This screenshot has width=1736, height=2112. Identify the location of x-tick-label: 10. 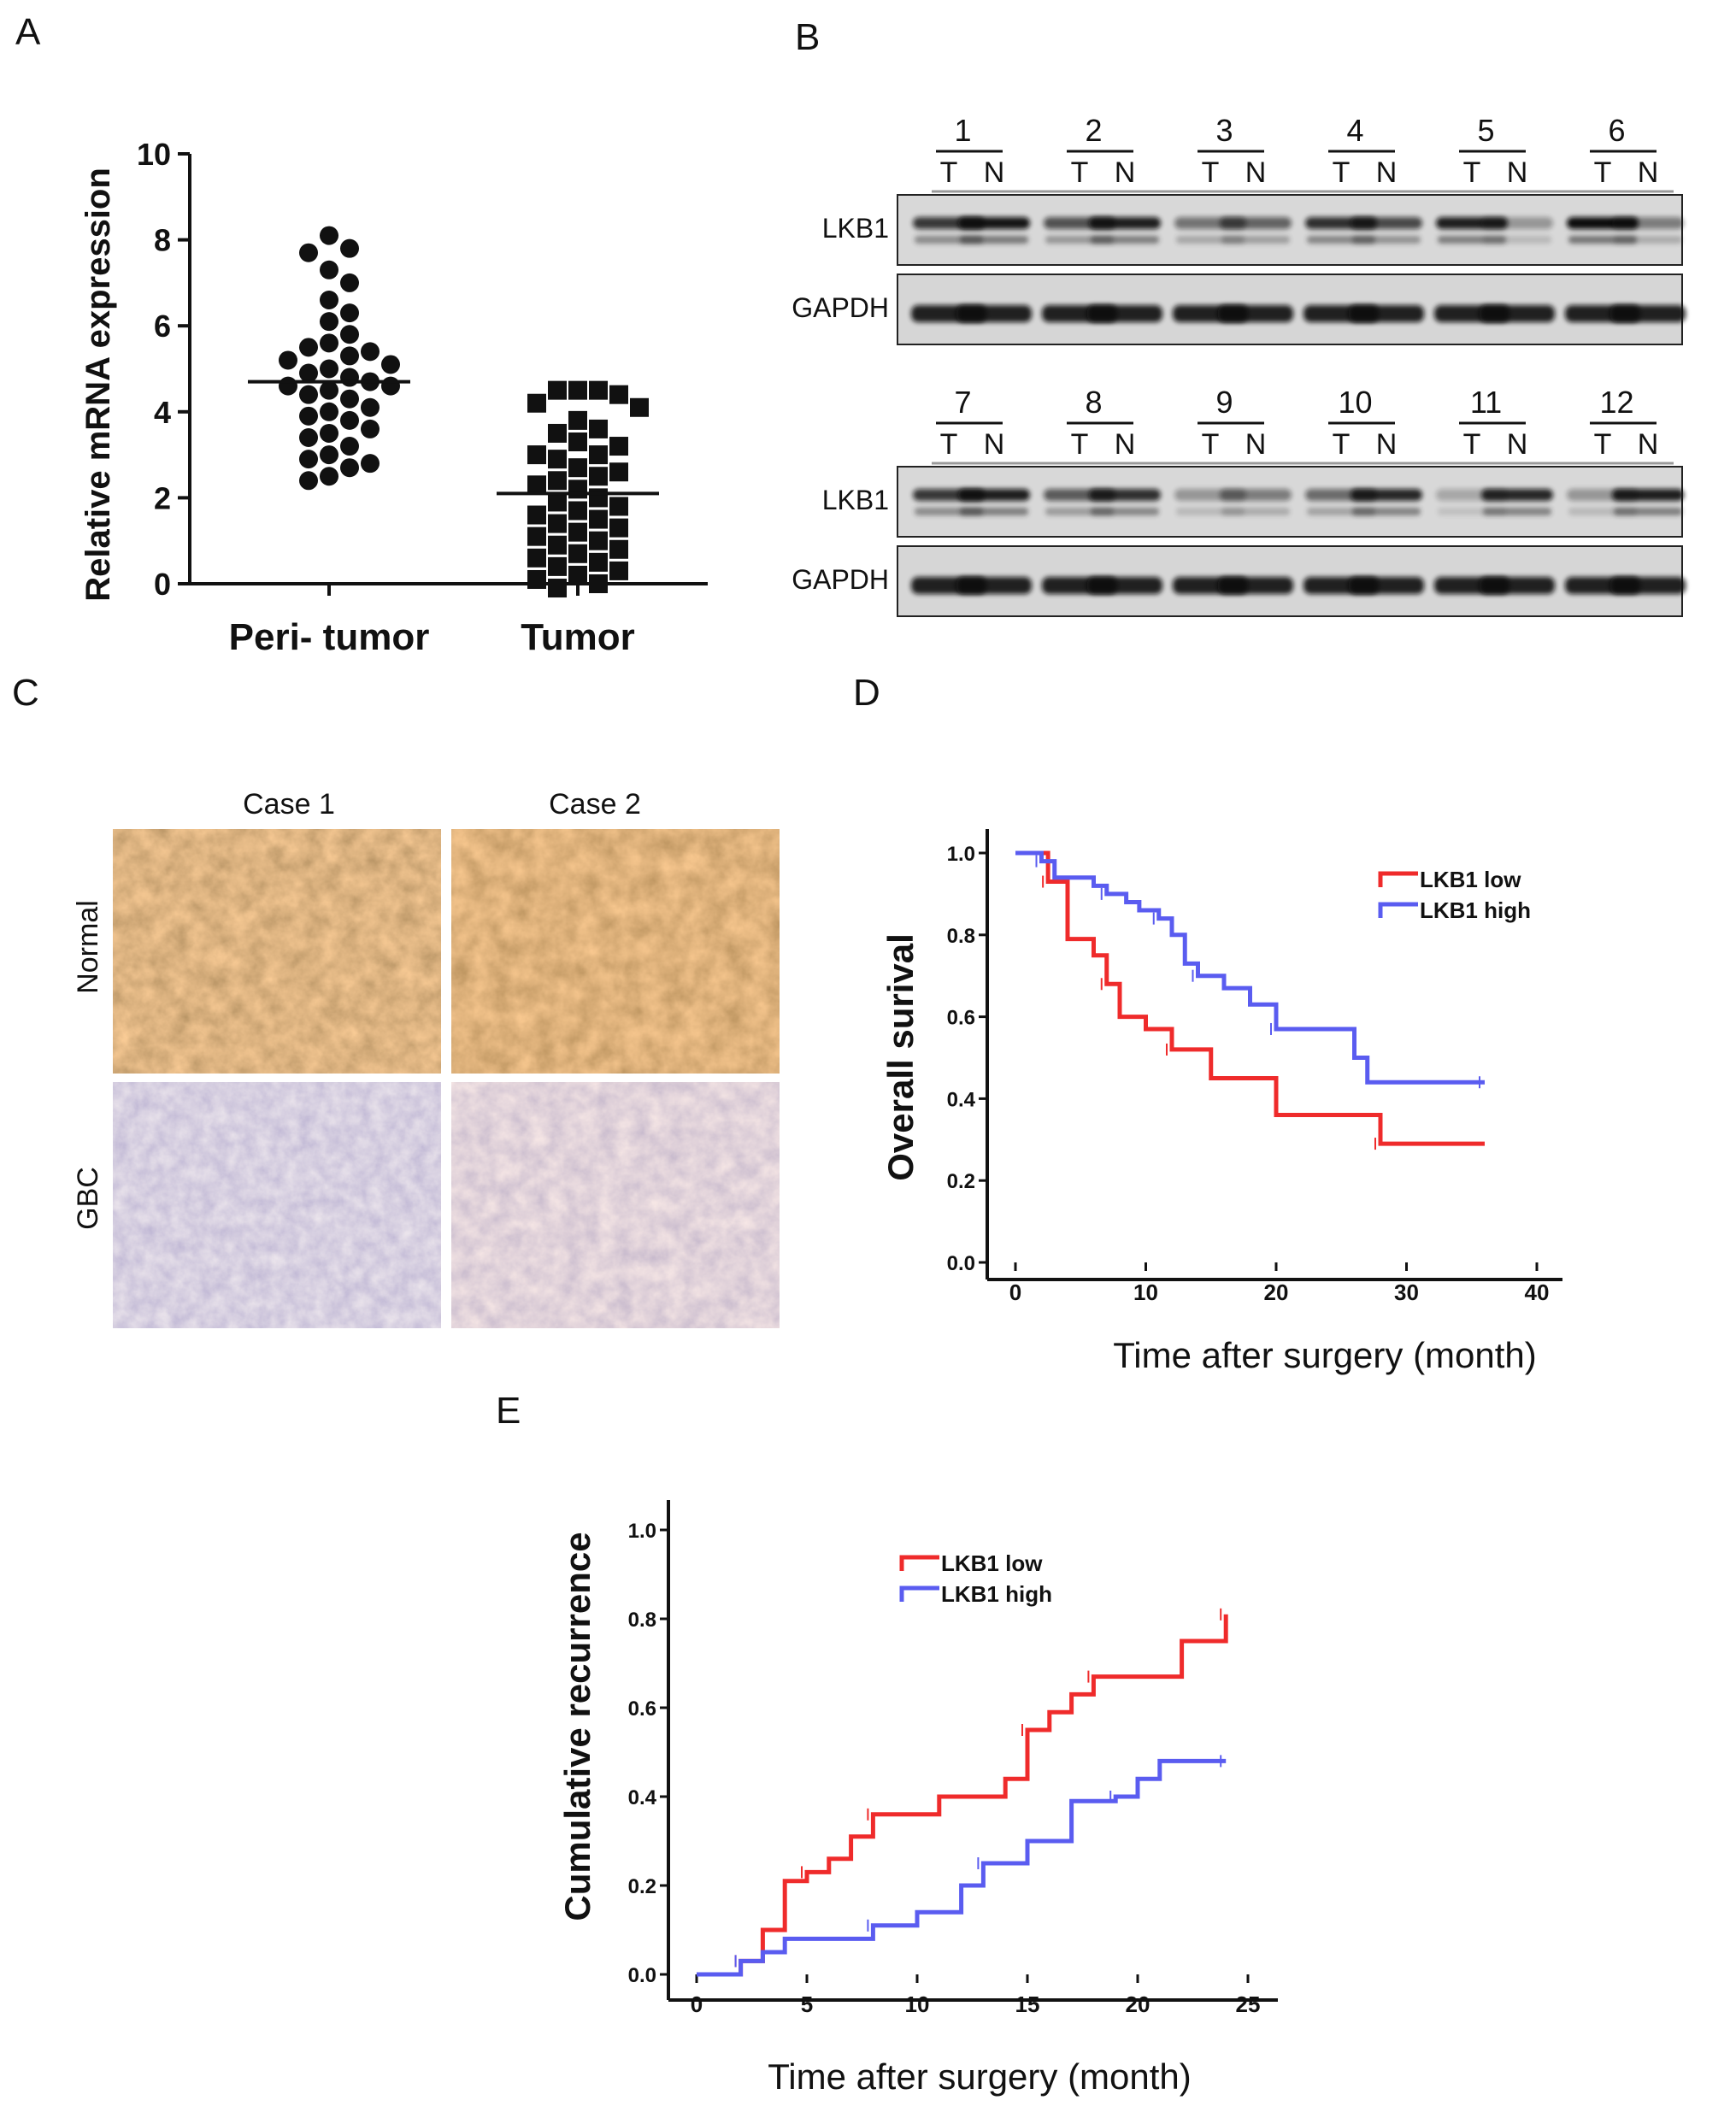
(1146, 1292).